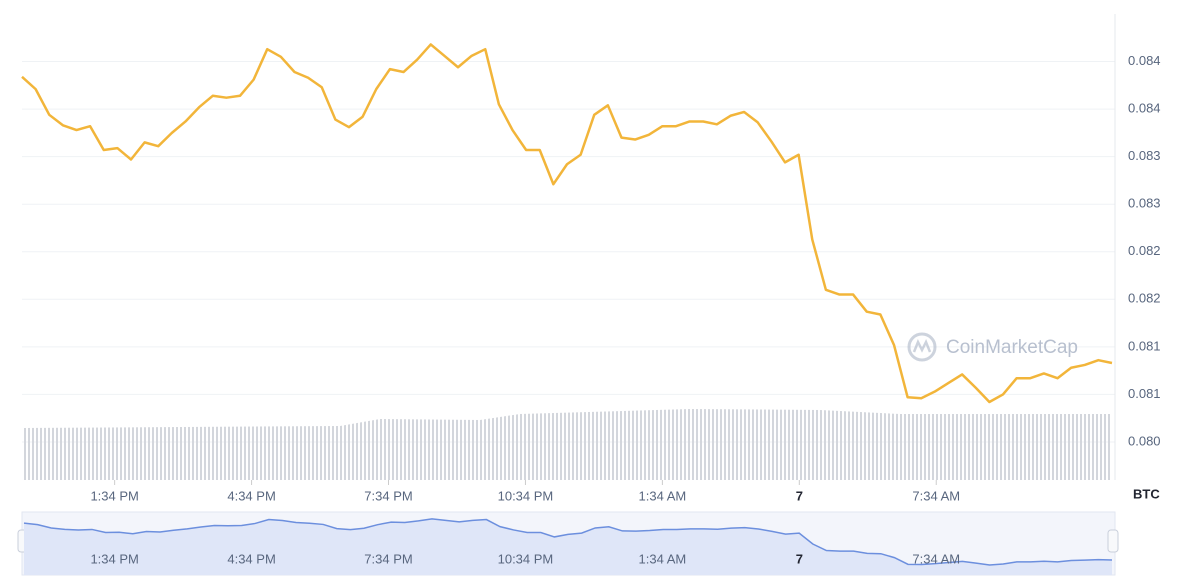 The image size is (1185, 584). I want to click on navigator-area, so click(568, 546).